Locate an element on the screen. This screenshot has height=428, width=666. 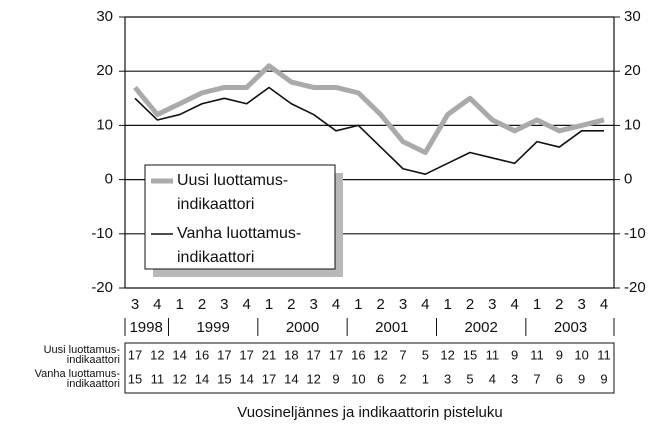
table-row-label: Vanha luottamus-indikaattori is located at coordinates (78, 379).